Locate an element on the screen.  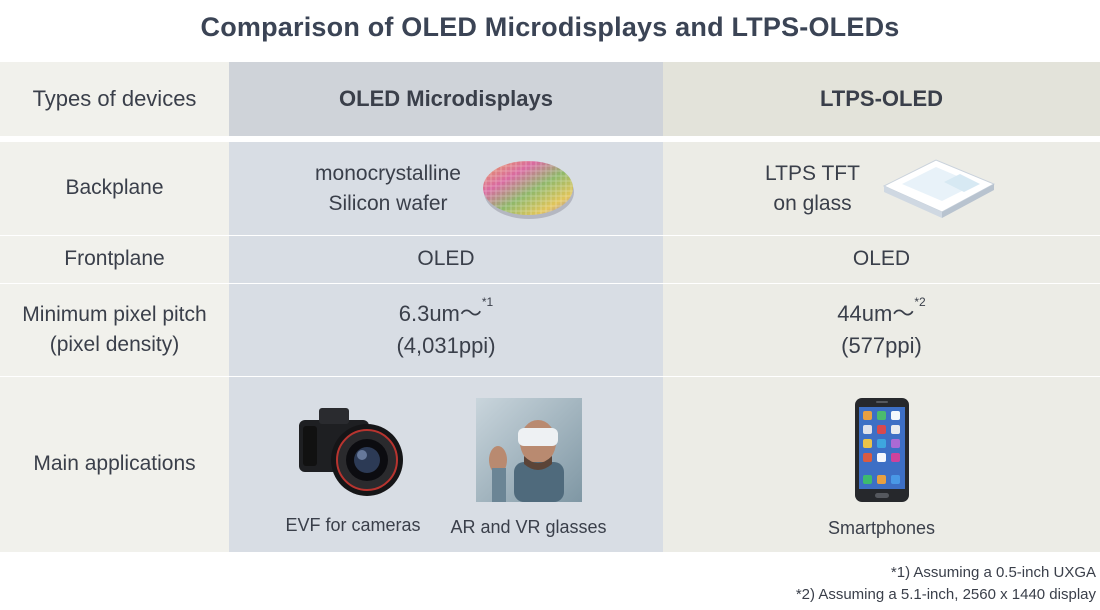
frontplane-ltps: OLED is located at coordinates (881, 259).